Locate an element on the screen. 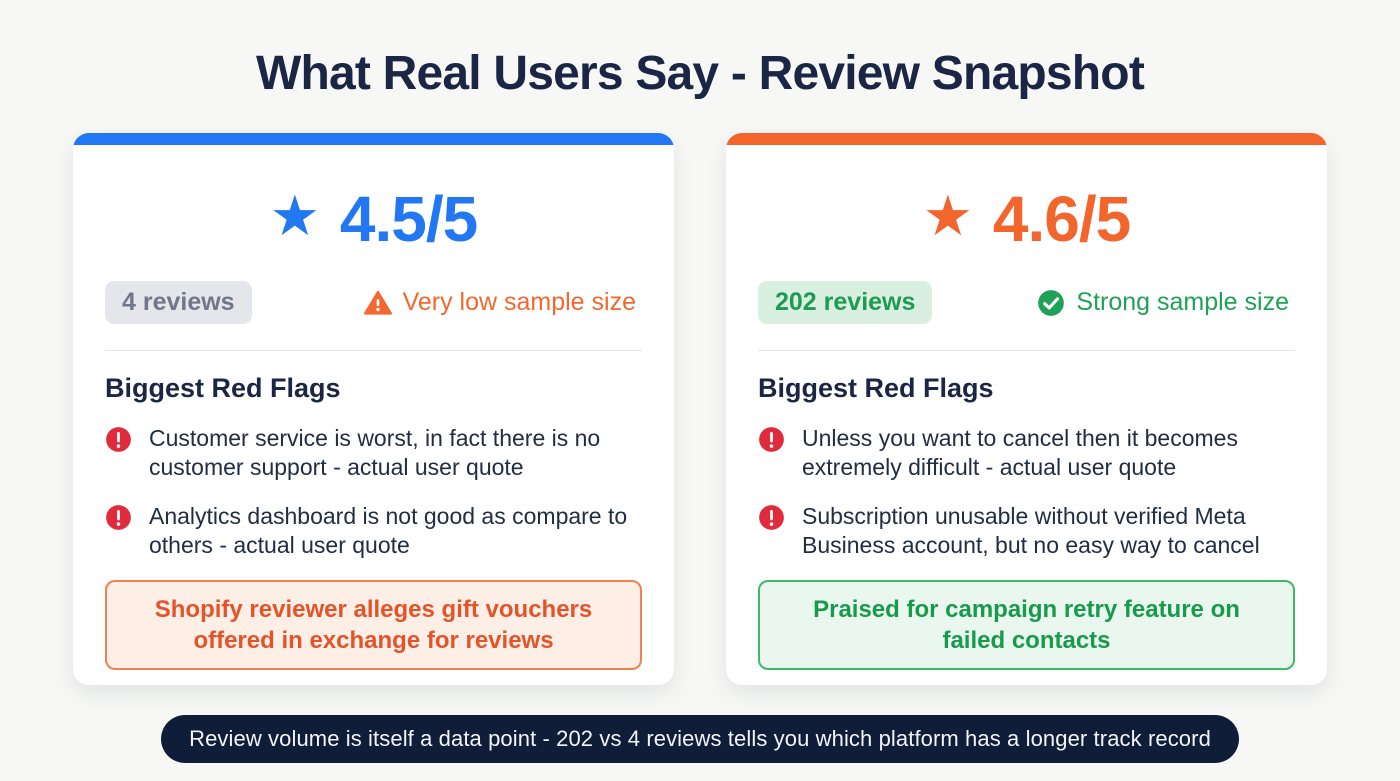  rating-row: ★ 4.5/5 is located at coordinates (373, 219).